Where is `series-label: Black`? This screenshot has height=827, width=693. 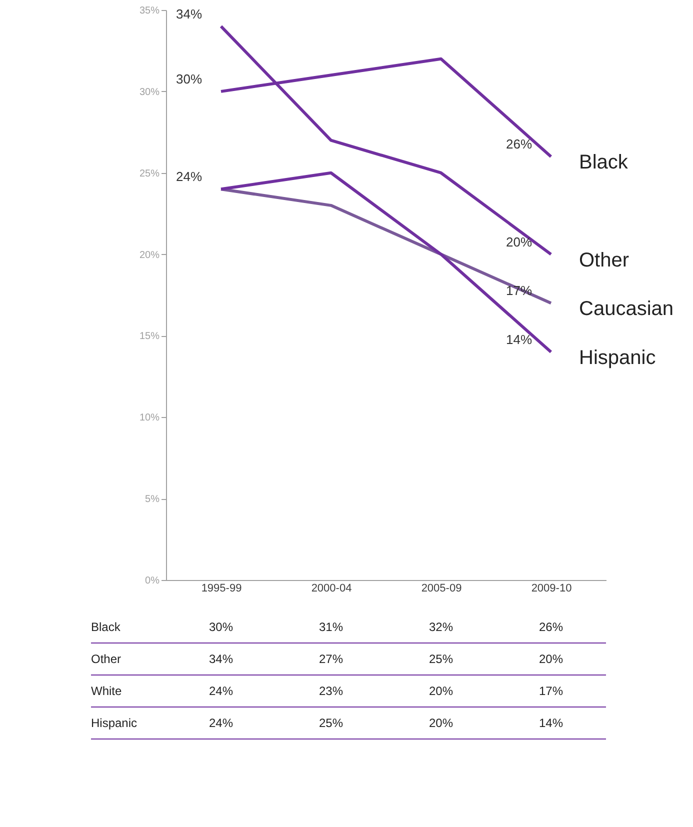
series-label: Black is located at coordinates (604, 163).